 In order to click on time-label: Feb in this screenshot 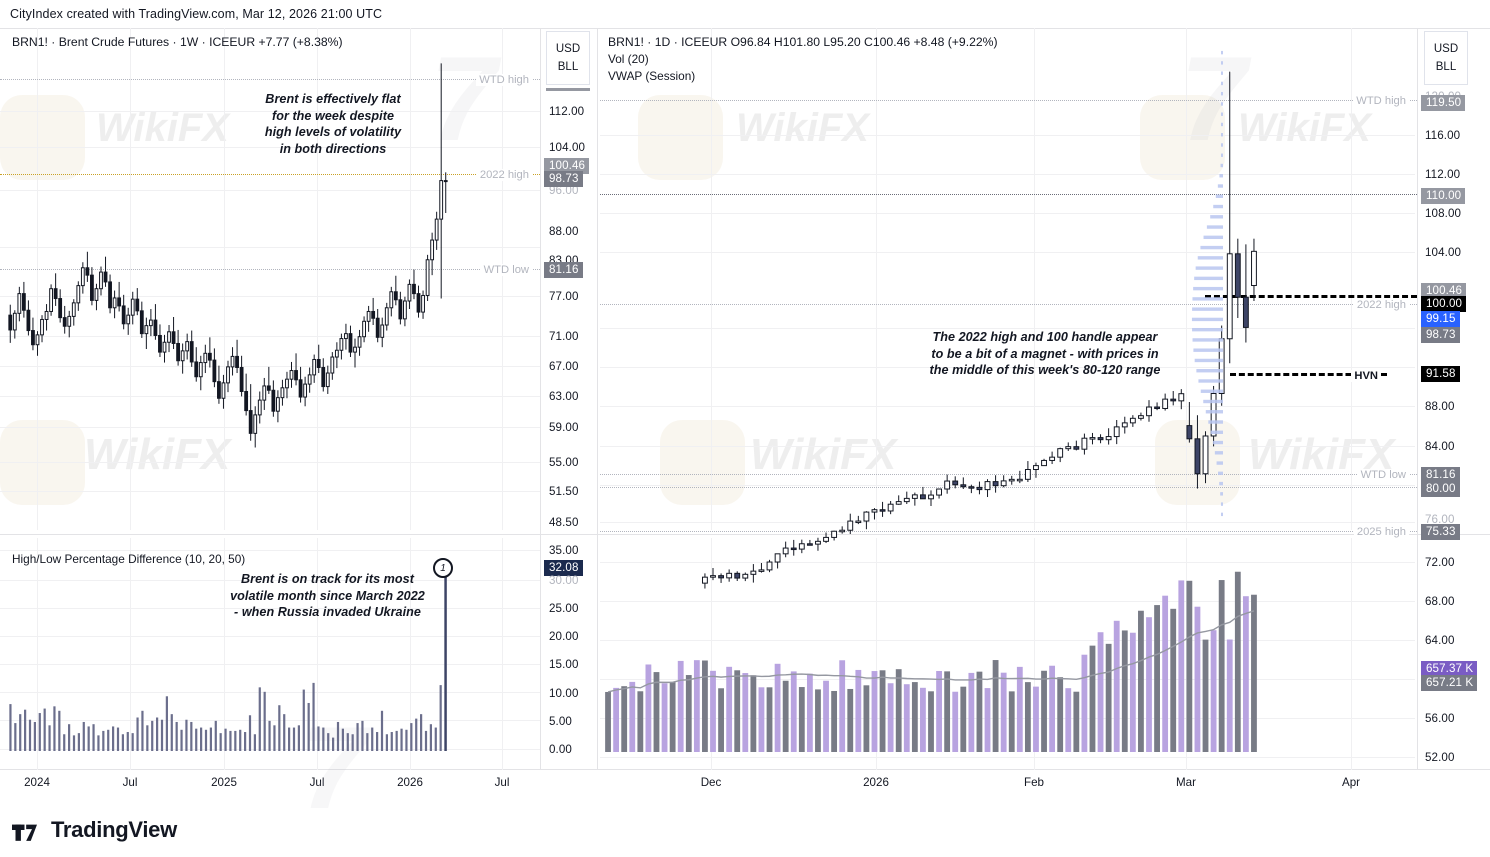, I will do `click(1034, 782)`.